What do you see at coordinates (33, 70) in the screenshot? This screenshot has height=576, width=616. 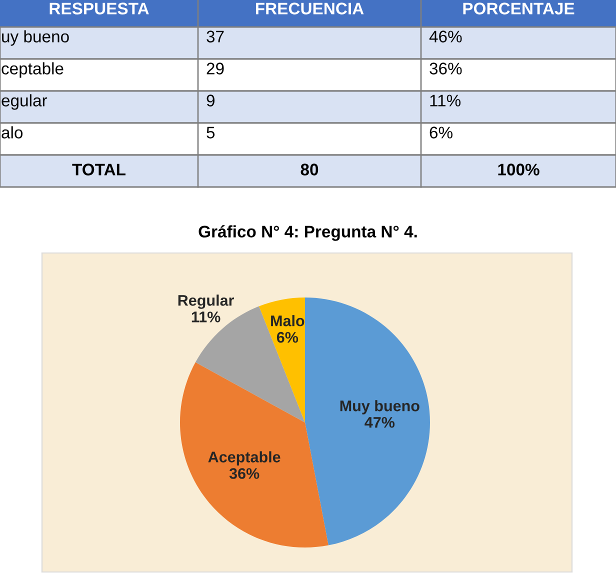 I see `text: ceptable` at bounding box center [33, 70].